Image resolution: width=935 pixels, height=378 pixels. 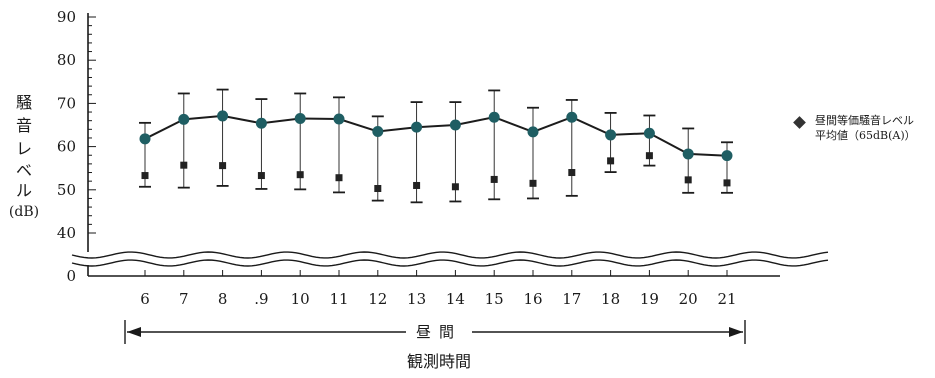 What do you see at coordinates (24, 148) in the screenshot?
I see `y-axis-label-part: レ` at bounding box center [24, 148].